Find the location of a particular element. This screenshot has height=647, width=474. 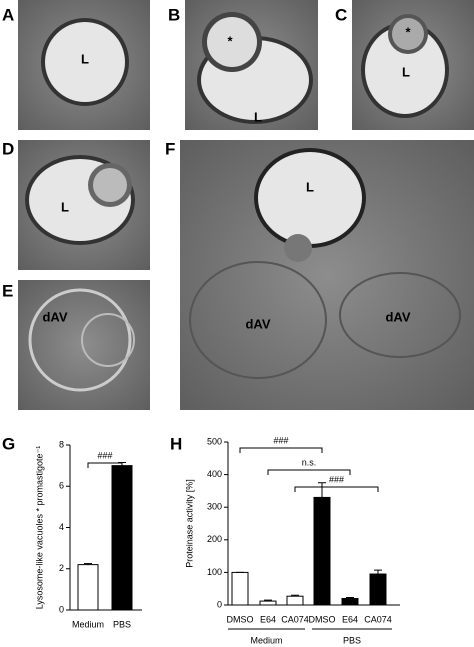

panel-letter: A is located at coordinates (8, 14).